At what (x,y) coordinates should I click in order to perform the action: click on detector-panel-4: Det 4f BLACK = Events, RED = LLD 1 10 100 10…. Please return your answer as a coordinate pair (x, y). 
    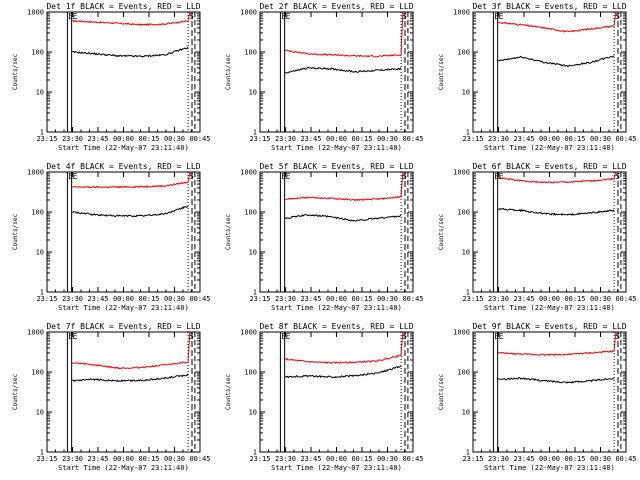
    Looking at the image, I should click on (111, 237).